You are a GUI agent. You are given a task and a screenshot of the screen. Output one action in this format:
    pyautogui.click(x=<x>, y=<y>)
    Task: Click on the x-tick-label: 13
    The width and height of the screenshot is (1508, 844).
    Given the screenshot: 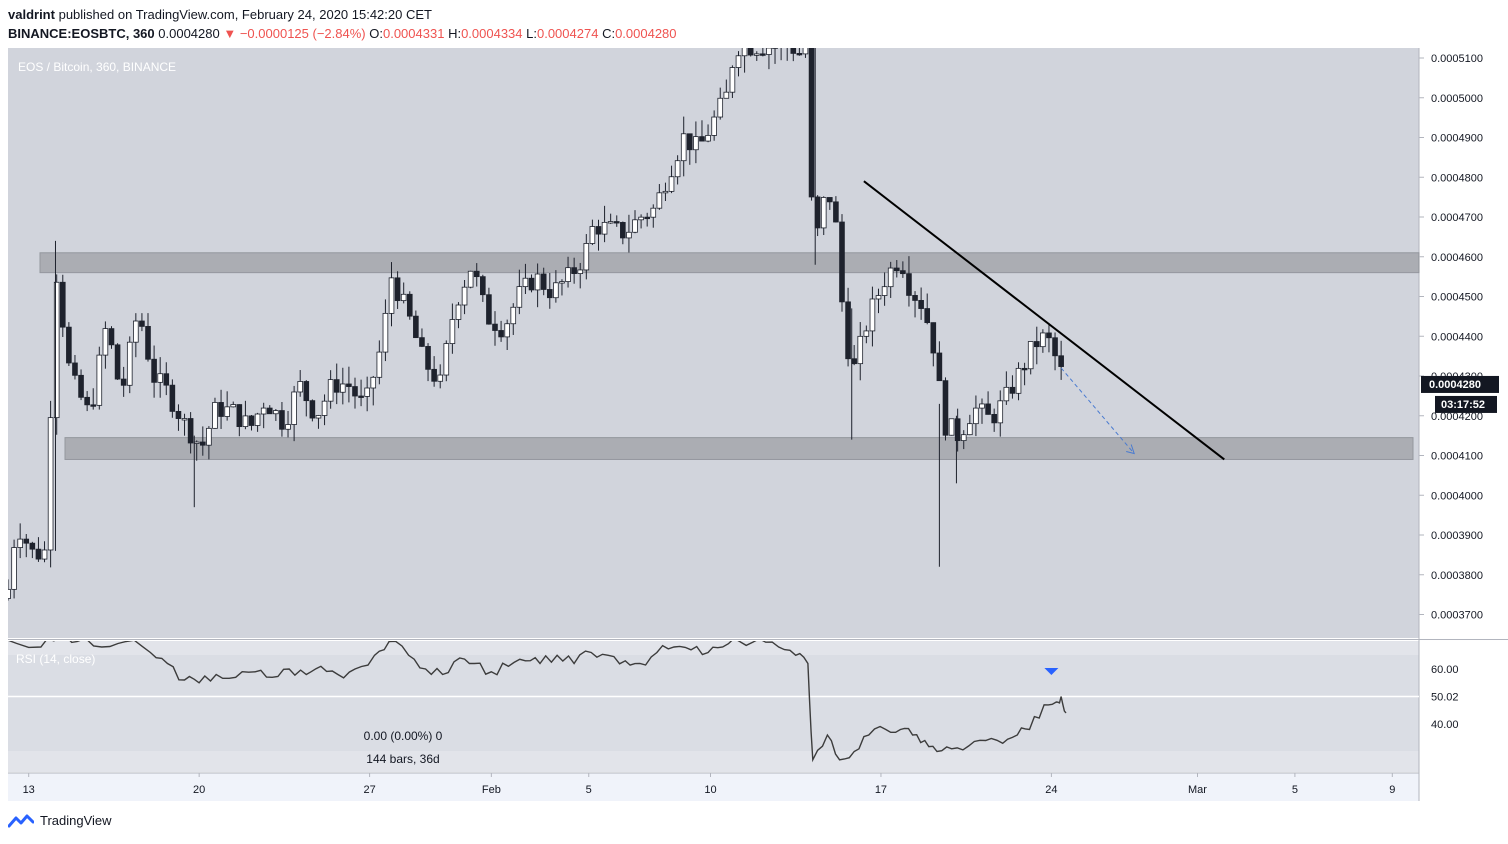 What is the action you would take?
    pyautogui.click(x=29, y=790)
    